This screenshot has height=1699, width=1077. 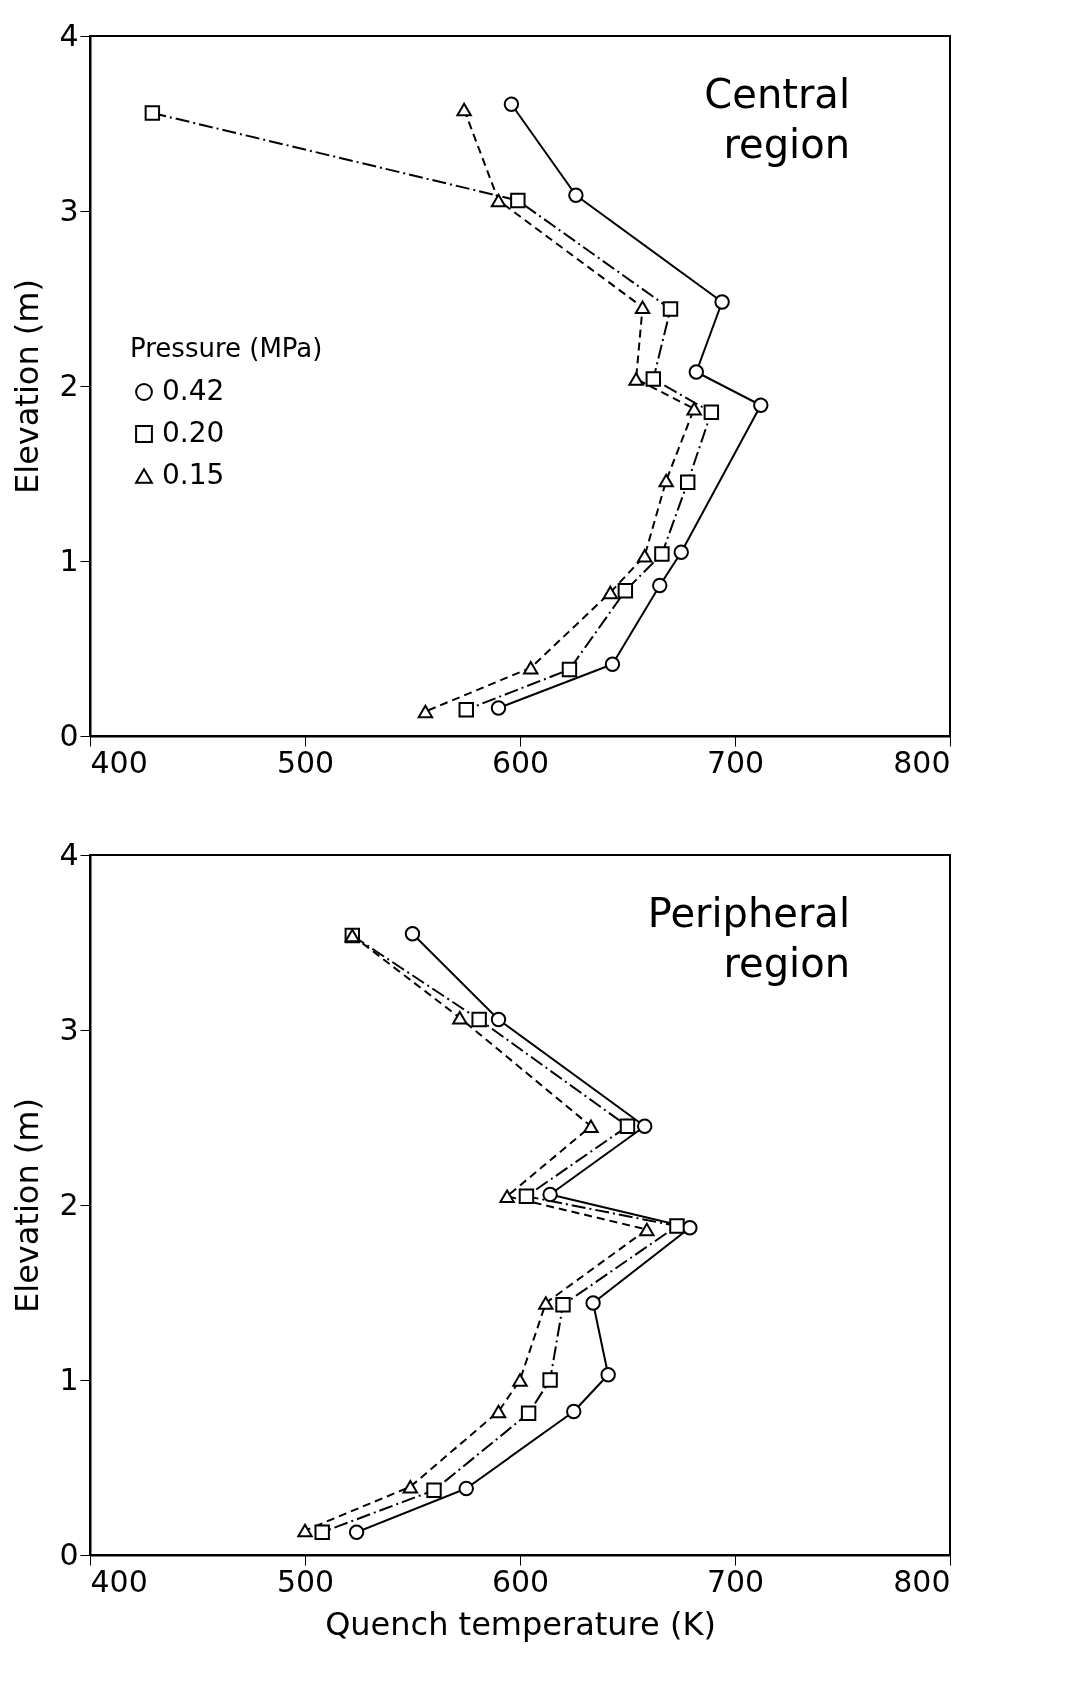 I want to click on x-axis-title: Quench temperature (K), so click(x=520, y=1623).